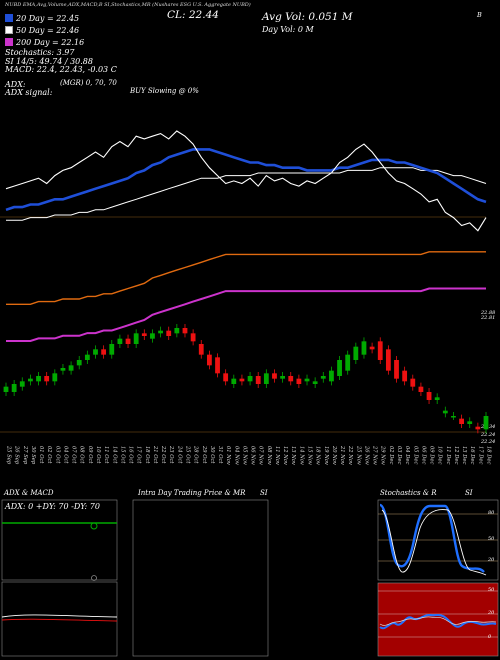  What do you see at coordinates (293, 455) in the screenshot?
I see `date-tick-label: 13 Nov` at bounding box center [293, 455].